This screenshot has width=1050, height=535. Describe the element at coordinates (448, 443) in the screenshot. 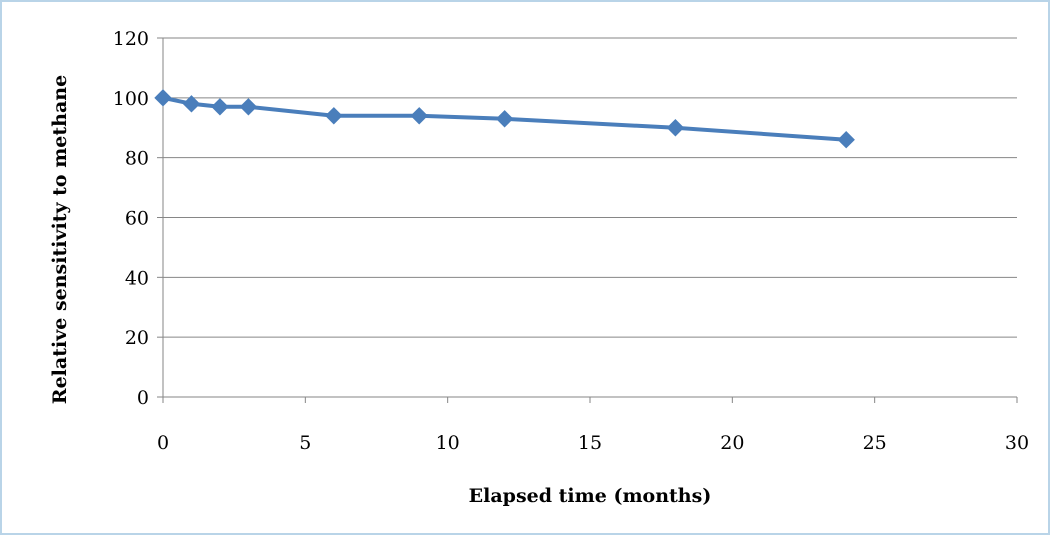

I see `x-tick-label: 10` at that location.